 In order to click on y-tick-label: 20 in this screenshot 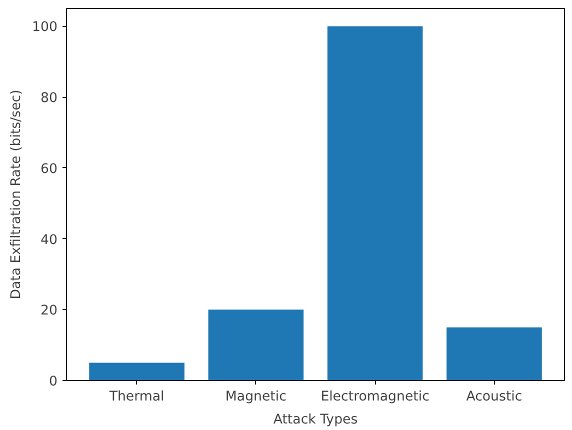, I will do `click(49, 311)`.